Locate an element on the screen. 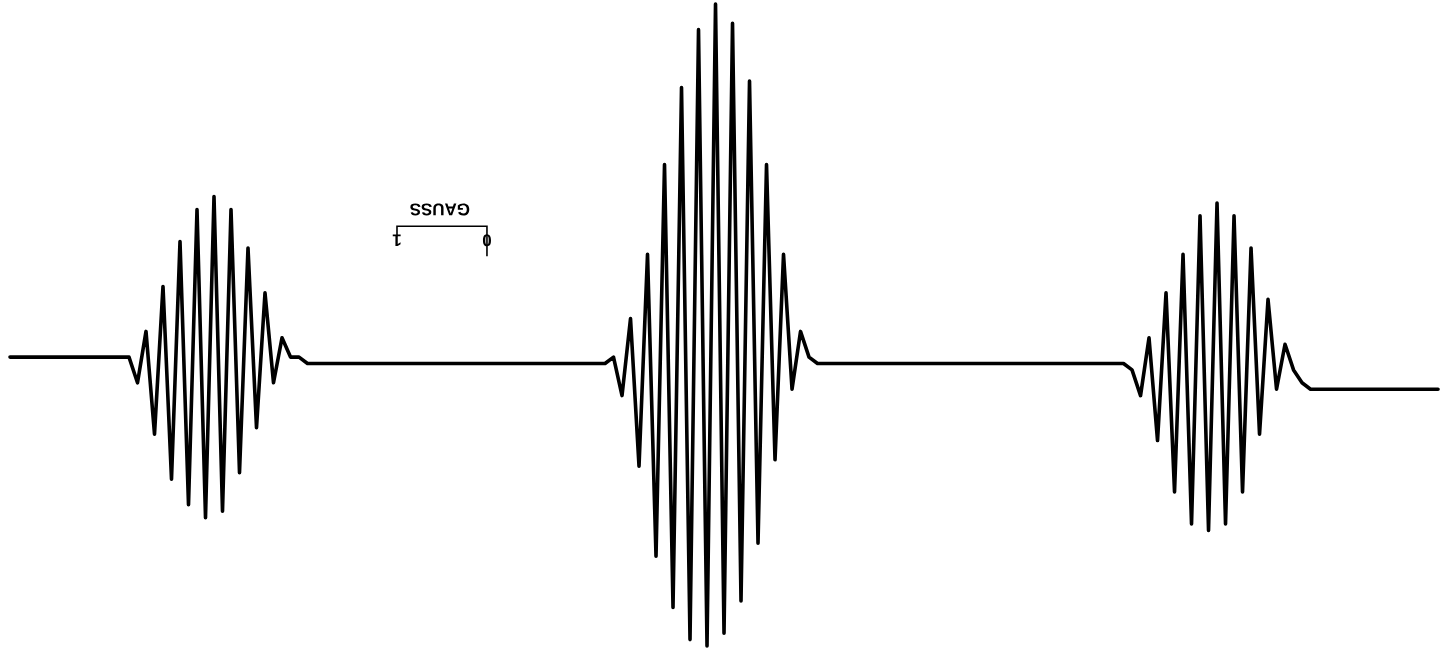 This screenshot has height=662, width=1447. annotation: 0 is located at coordinates (486, 240).